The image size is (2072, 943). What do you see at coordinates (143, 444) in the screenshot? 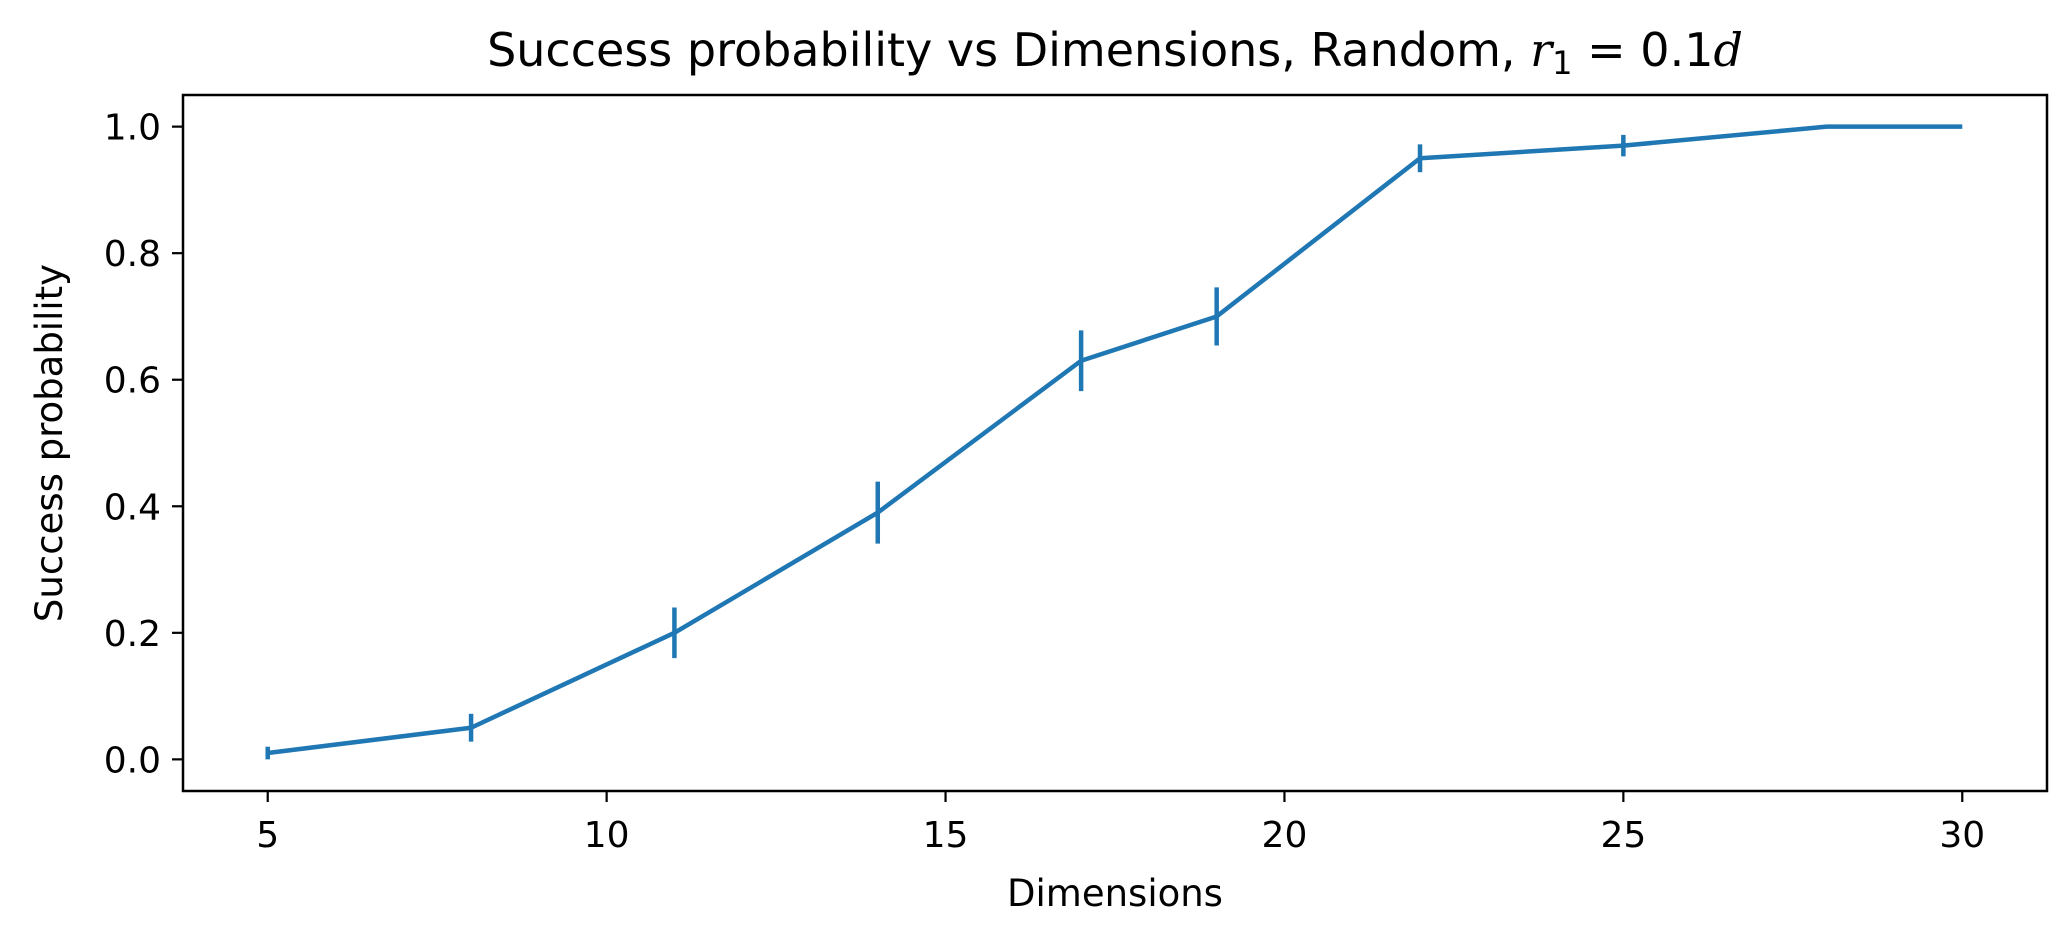
I see `y-axis: 0.0 0.2 0.4 0.6 0.8 1.0` at bounding box center [143, 444].